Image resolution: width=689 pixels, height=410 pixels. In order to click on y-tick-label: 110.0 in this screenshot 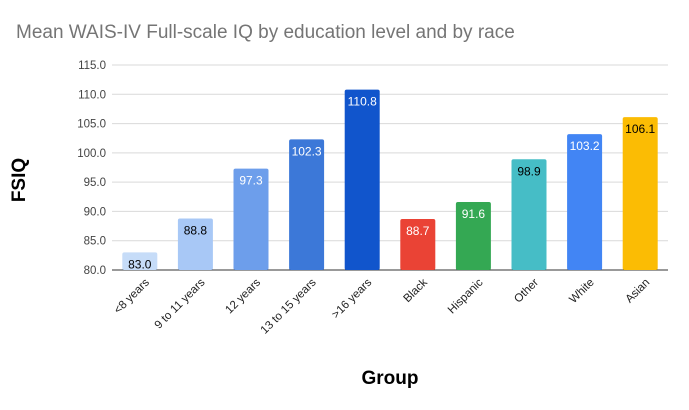, I will do `click(92, 95)`.